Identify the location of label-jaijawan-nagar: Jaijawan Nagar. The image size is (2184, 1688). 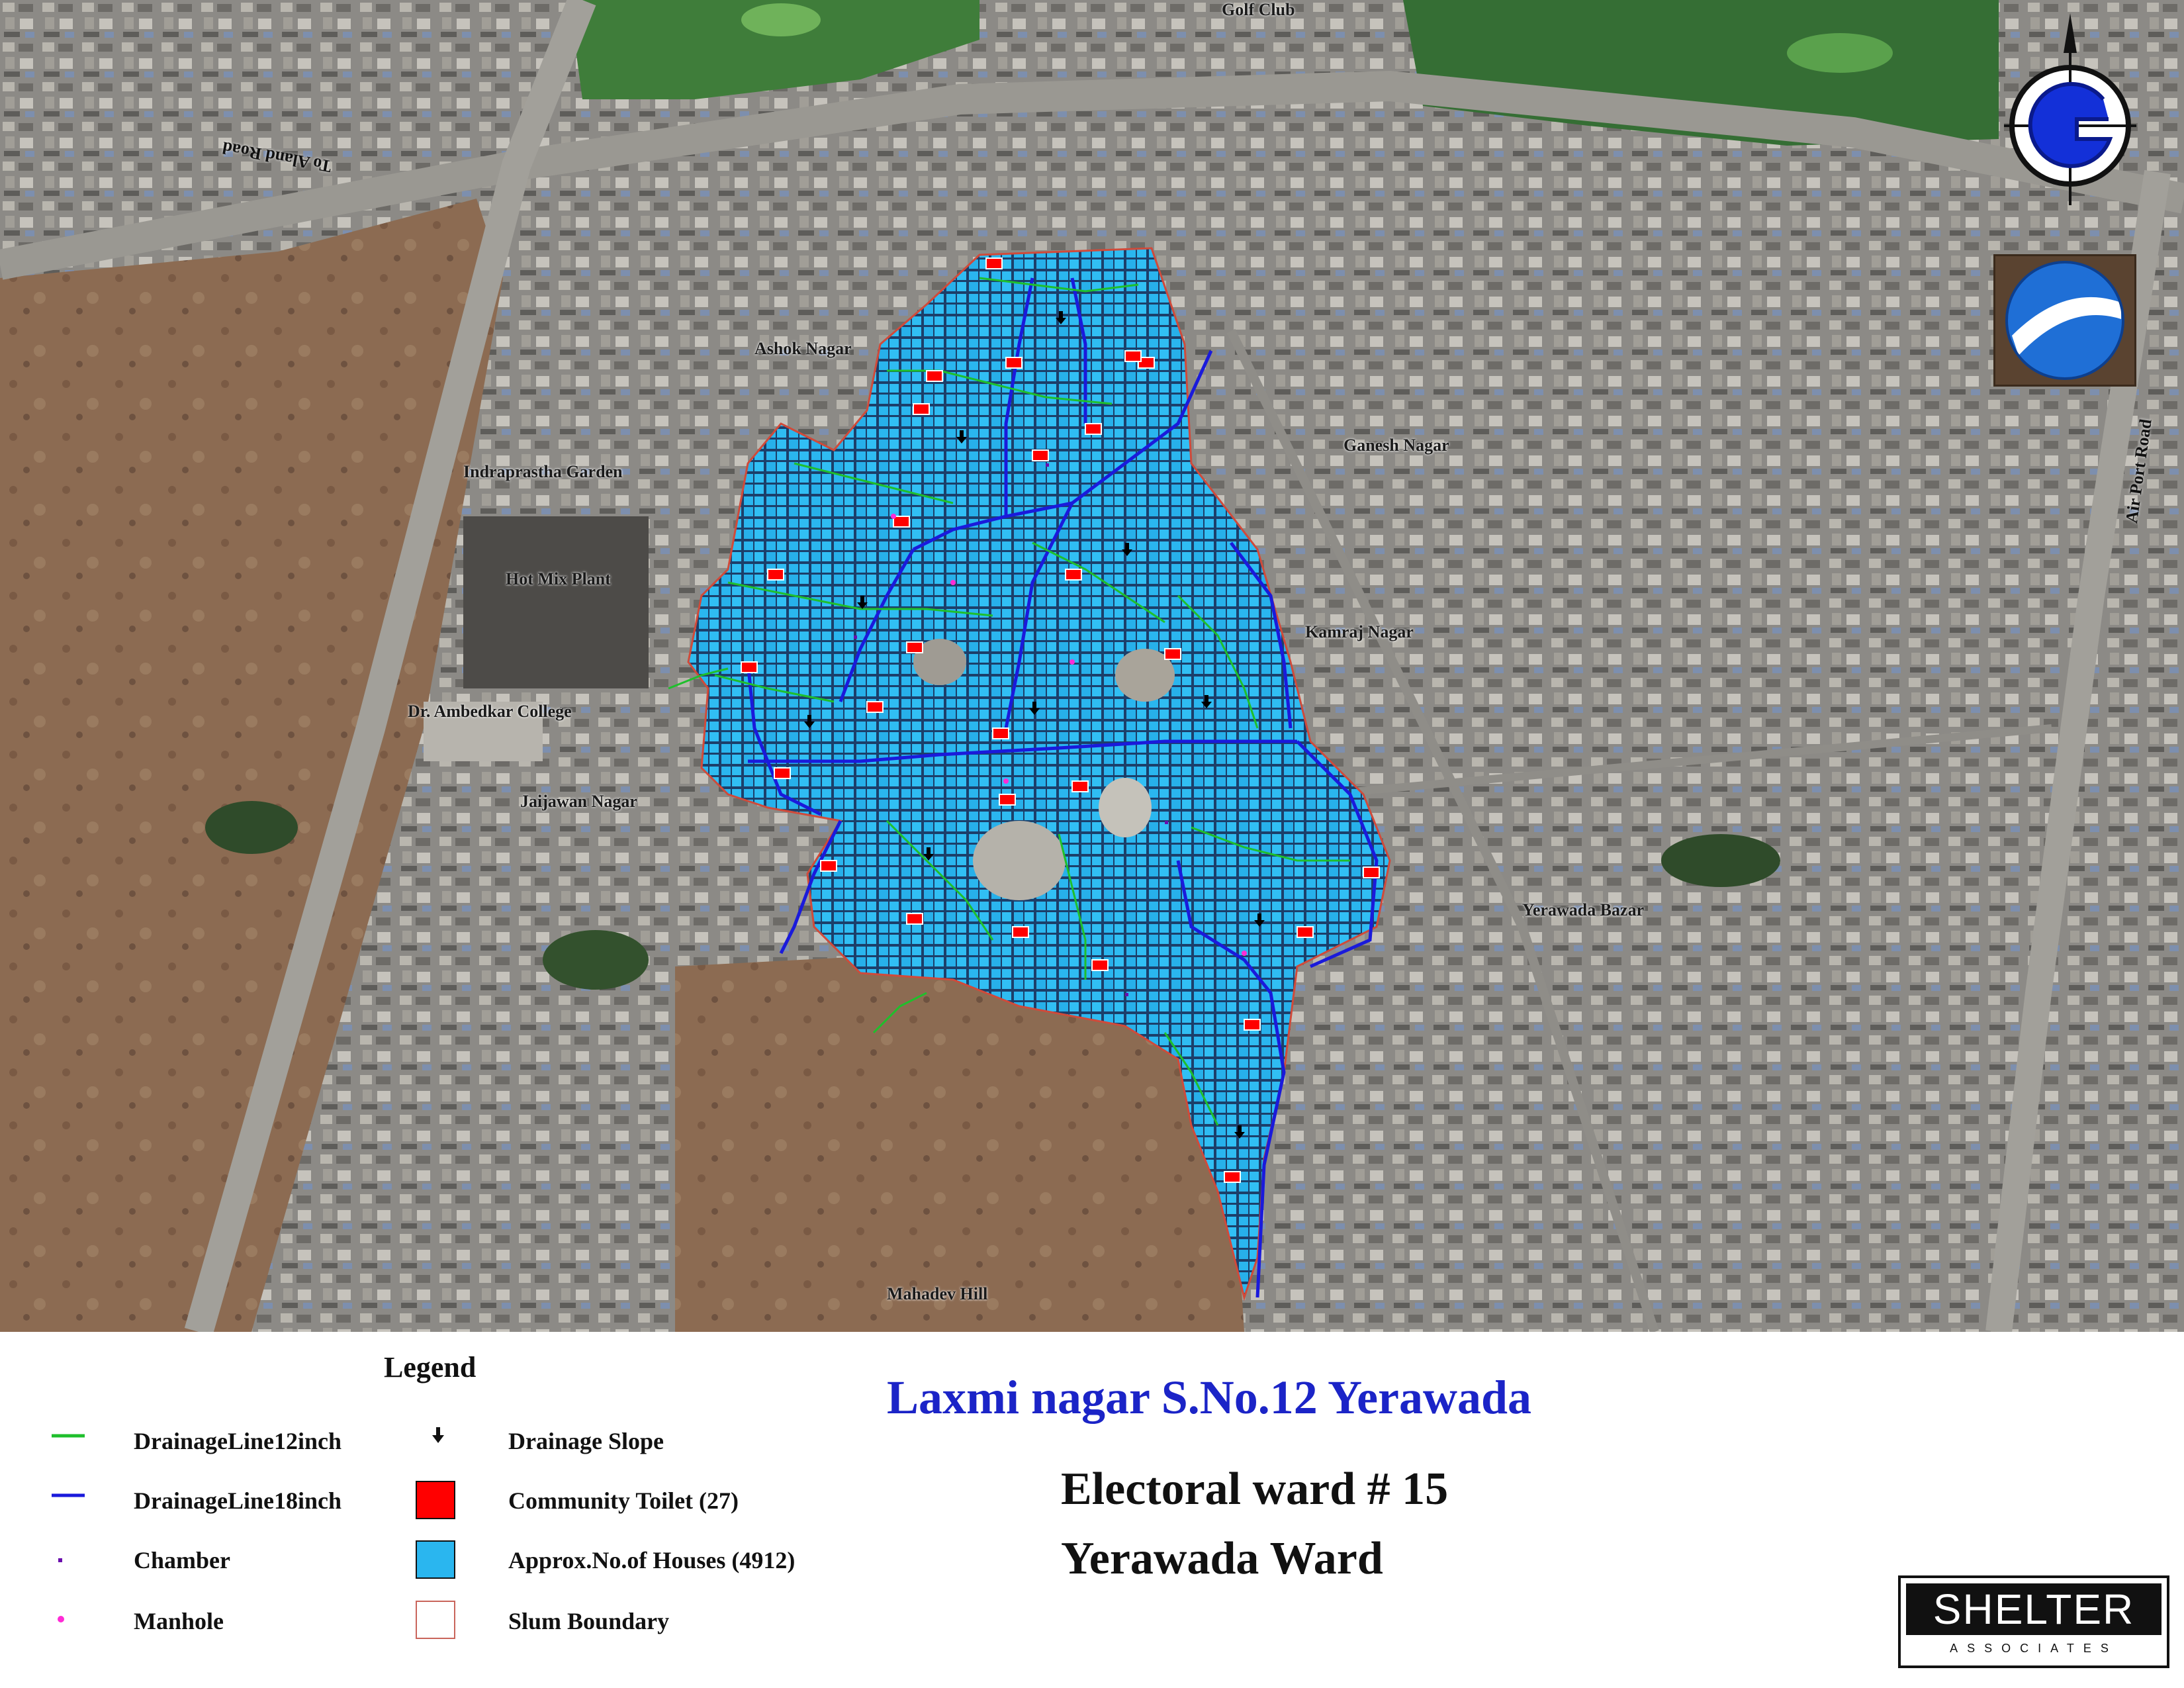
(579, 801).